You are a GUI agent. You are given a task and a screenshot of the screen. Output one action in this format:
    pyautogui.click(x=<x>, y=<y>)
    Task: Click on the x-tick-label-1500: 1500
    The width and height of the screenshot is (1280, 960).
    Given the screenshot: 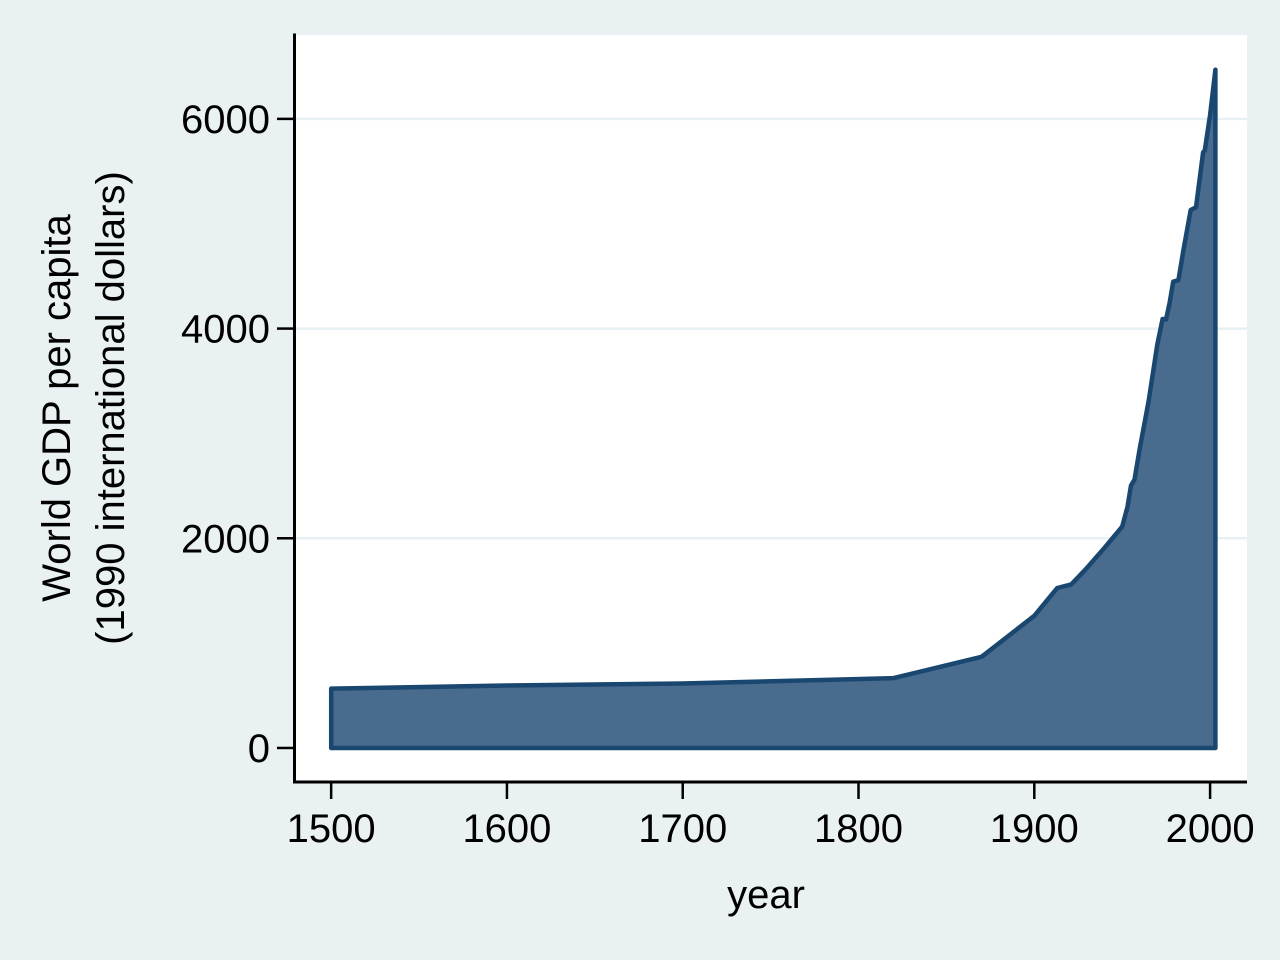 What is the action you would take?
    pyautogui.click(x=331, y=829)
    